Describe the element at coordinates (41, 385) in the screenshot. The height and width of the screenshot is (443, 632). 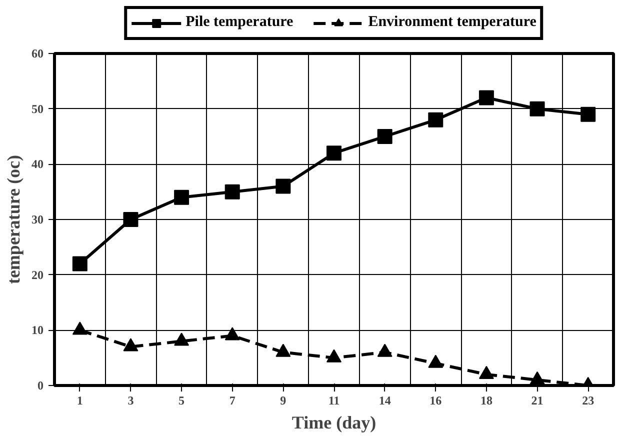
I see `y-tick-label: 0` at that location.